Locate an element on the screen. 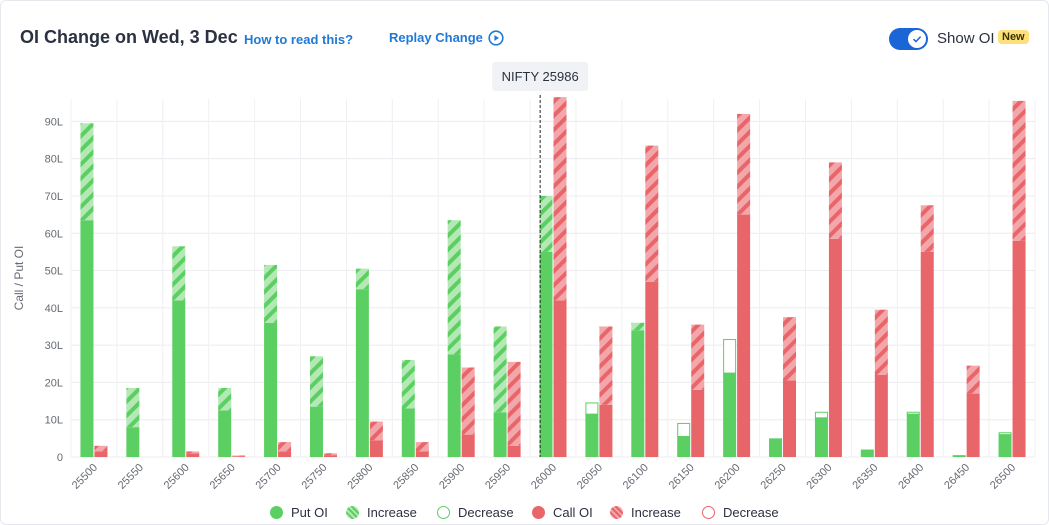  toggle-knob is located at coordinates (917, 39).